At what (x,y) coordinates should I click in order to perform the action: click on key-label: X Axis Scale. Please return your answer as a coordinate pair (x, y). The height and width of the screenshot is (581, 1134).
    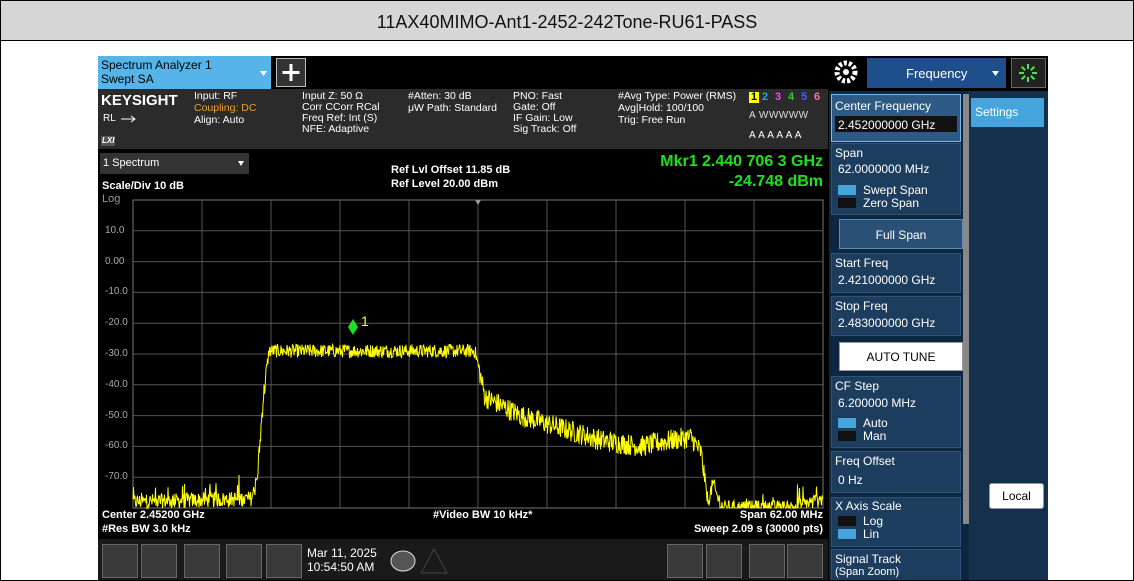
    Looking at the image, I should click on (868, 506).